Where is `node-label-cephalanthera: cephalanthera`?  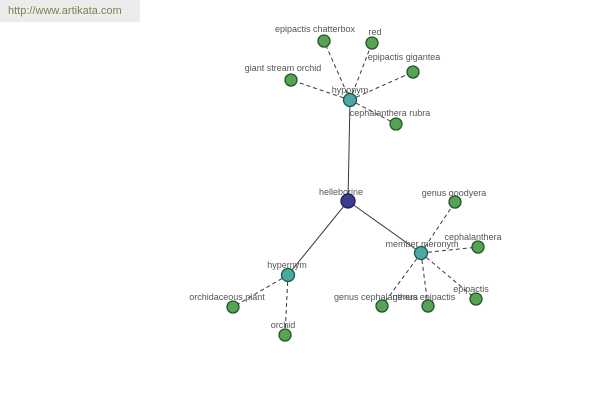
node-label-cephalanthera: cephalanthera is located at coordinates (472, 237).